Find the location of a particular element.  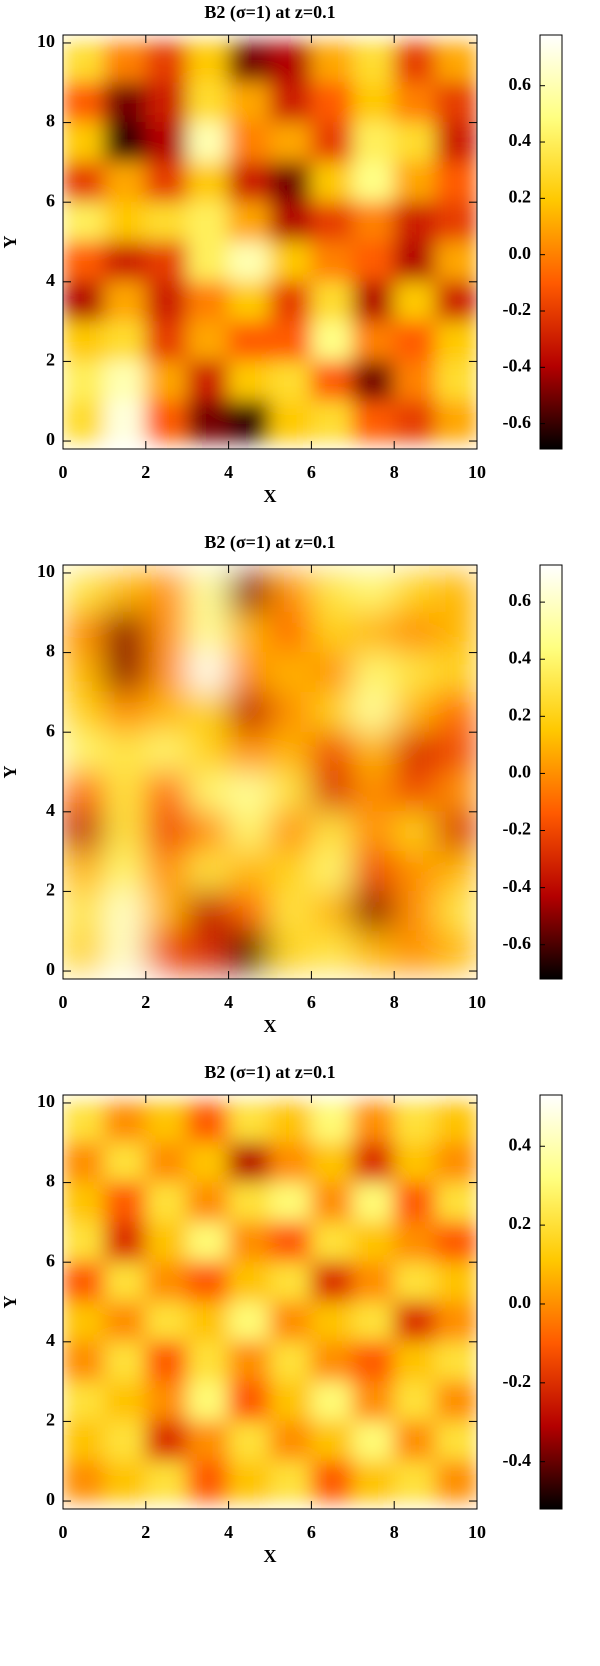

colorbar-tick-label: -0.4 is located at coordinates (517, 1460).